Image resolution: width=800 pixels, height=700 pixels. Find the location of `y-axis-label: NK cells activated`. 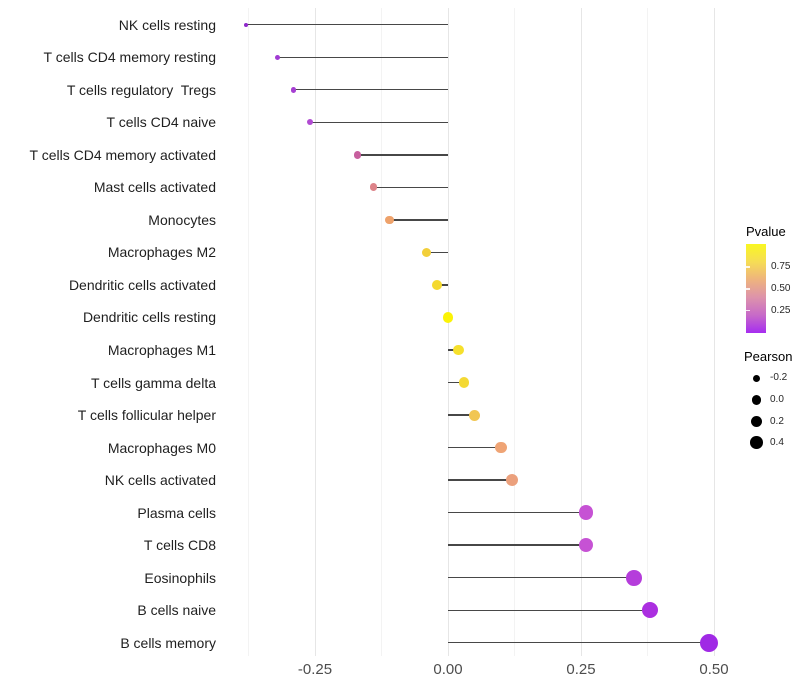

y-axis-label: NK cells activated is located at coordinates (160, 480).